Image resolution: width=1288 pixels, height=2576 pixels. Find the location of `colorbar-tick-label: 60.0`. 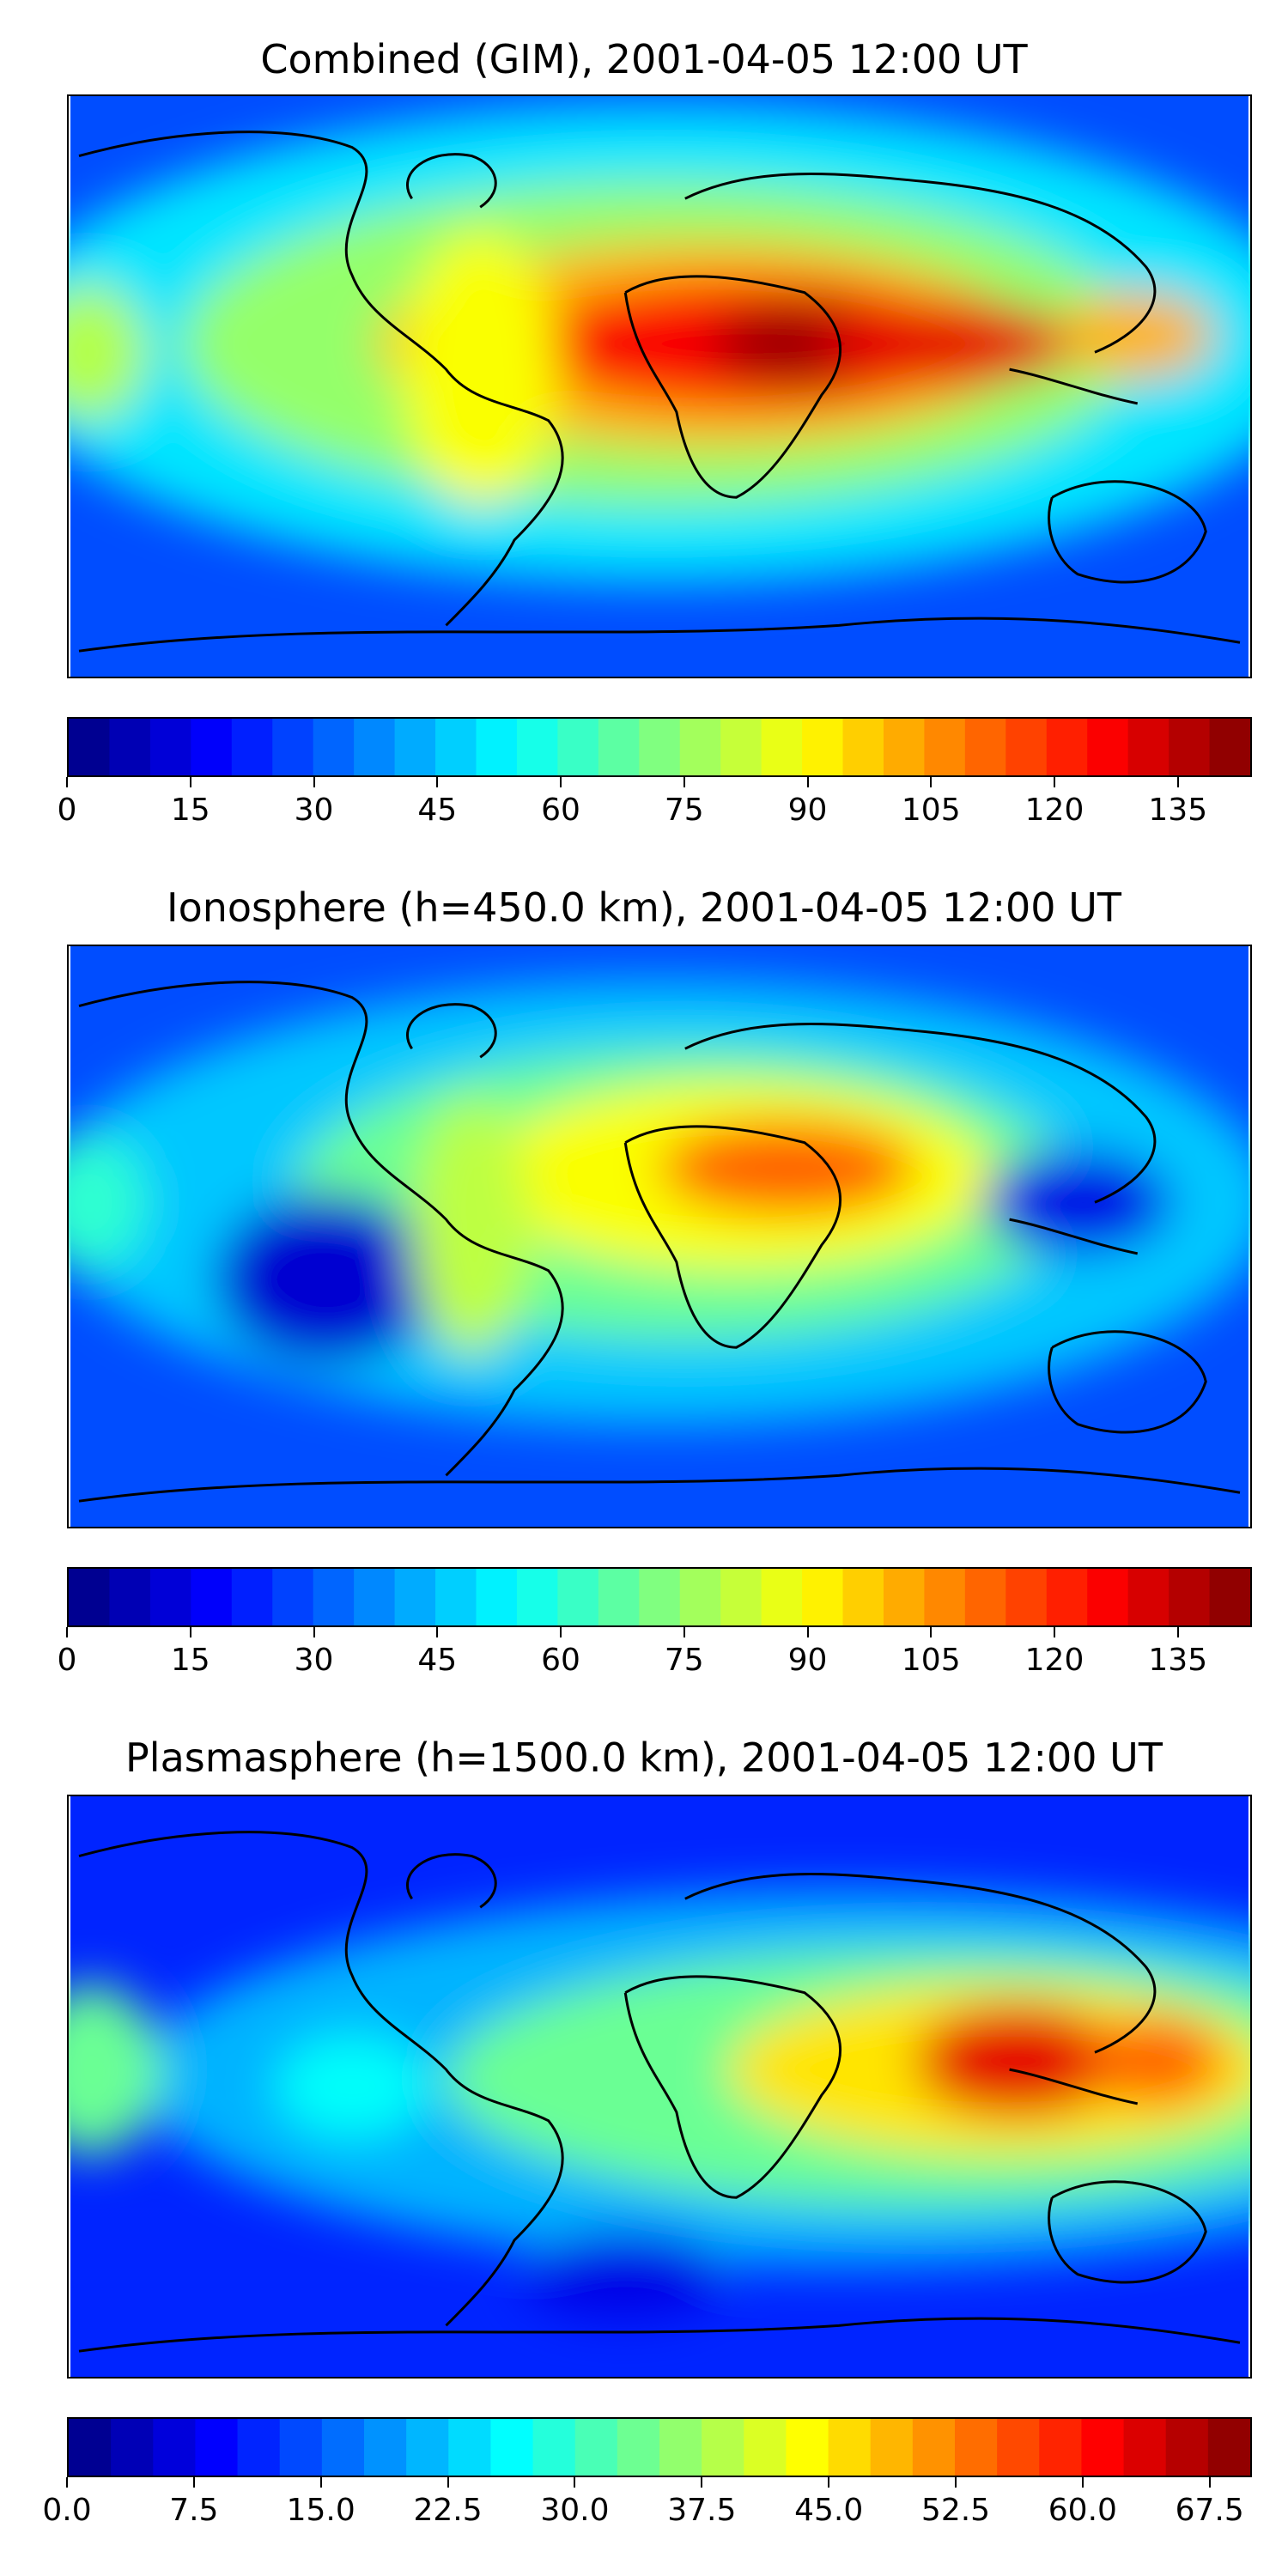

colorbar-tick-label: 60.0 is located at coordinates (1082, 2510).